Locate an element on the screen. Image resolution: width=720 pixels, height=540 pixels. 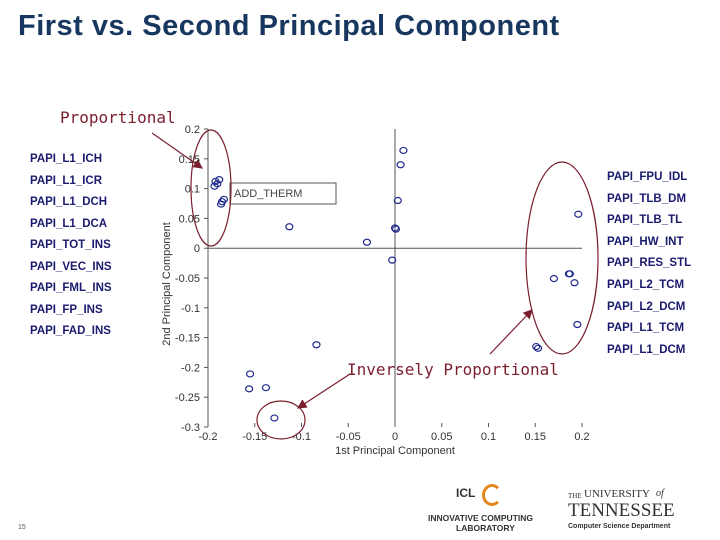
icl-logo-mark: ICL is located at coordinates (466, 493).